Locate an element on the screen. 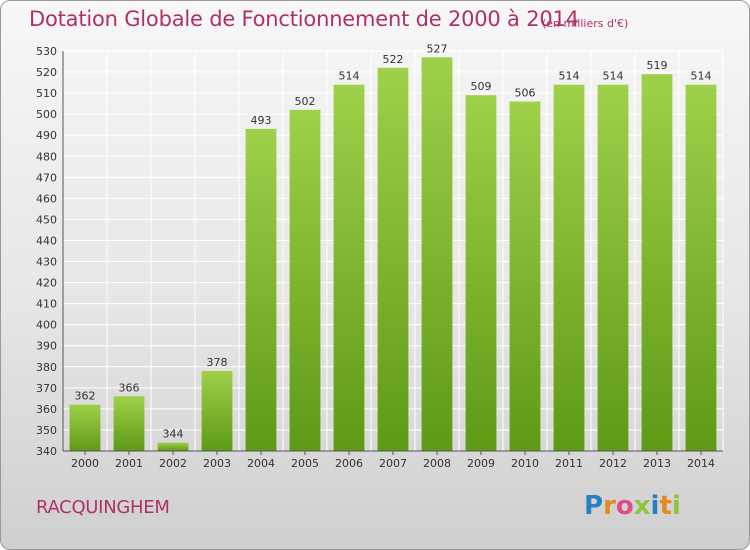 The image size is (750, 550). x-tick-label: 2014 is located at coordinates (701, 463).